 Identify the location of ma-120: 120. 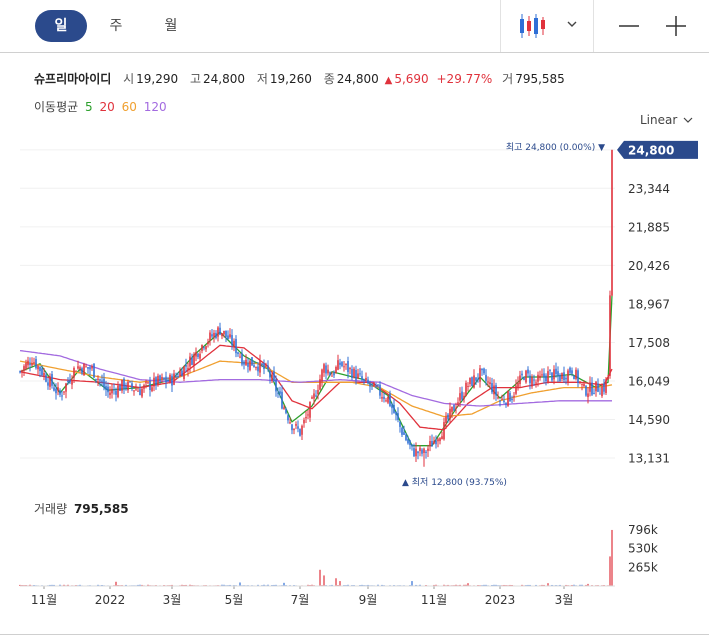
(155, 107).